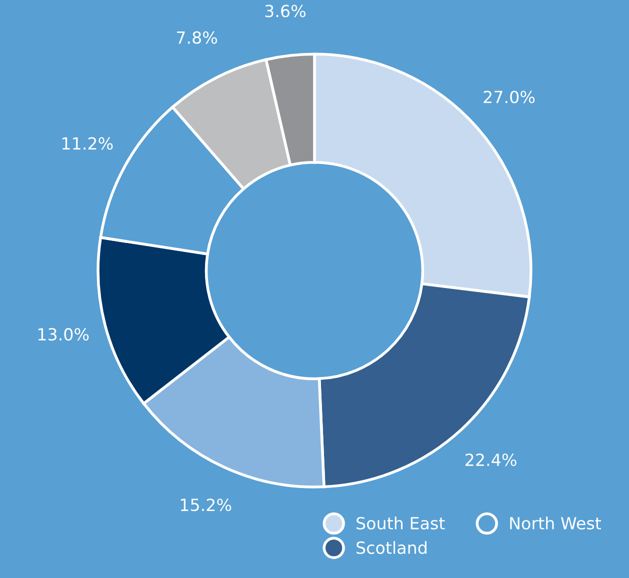 This screenshot has height=578, width=629. I want to click on data-label: 27.0%, so click(509, 97).